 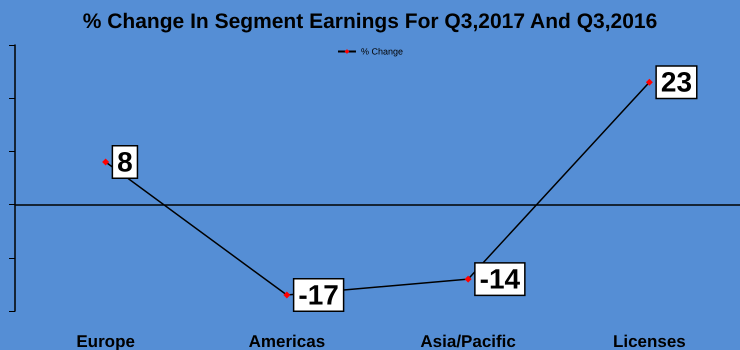 What do you see at coordinates (382, 51) in the screenshot?
I see `legend-label: % Change` at bounding box center [382, 51].